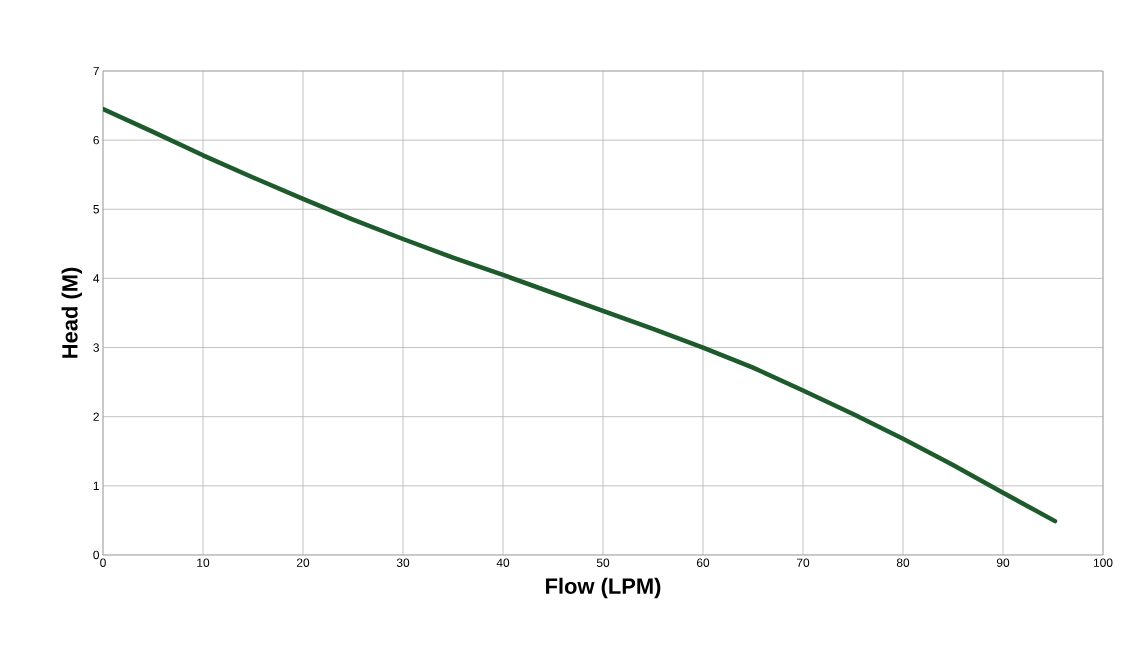 The image size is (1133, 647). Describe the element at coordinates (703, 562) in the screenshot. I see `x-tick-label: 60` at that location.